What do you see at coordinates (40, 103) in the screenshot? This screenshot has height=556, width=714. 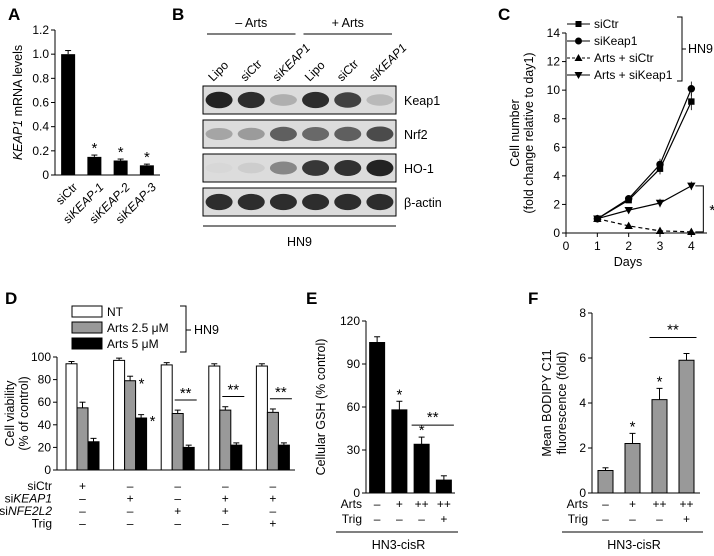 I see `panel-a-y-tick-label: 0.6` at bounding box center [40, 103].